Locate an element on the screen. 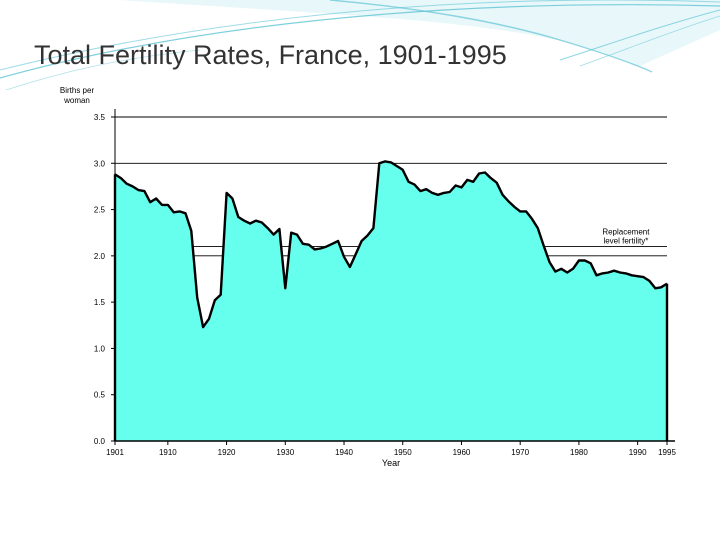 Image resolution: width=720 pixels, height=540 pixels. y-tick-label: 3.5 is located at coordinates (100, 117).